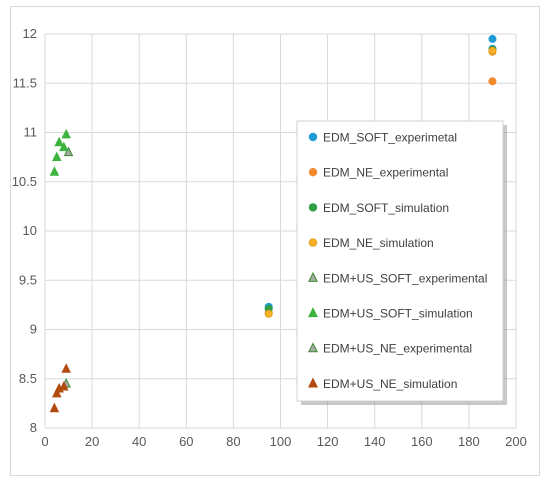  What do you see at coordinates (233, 441) in the screenshot?
I see `x-tick-label: 80` at bounding box center [233, 441].